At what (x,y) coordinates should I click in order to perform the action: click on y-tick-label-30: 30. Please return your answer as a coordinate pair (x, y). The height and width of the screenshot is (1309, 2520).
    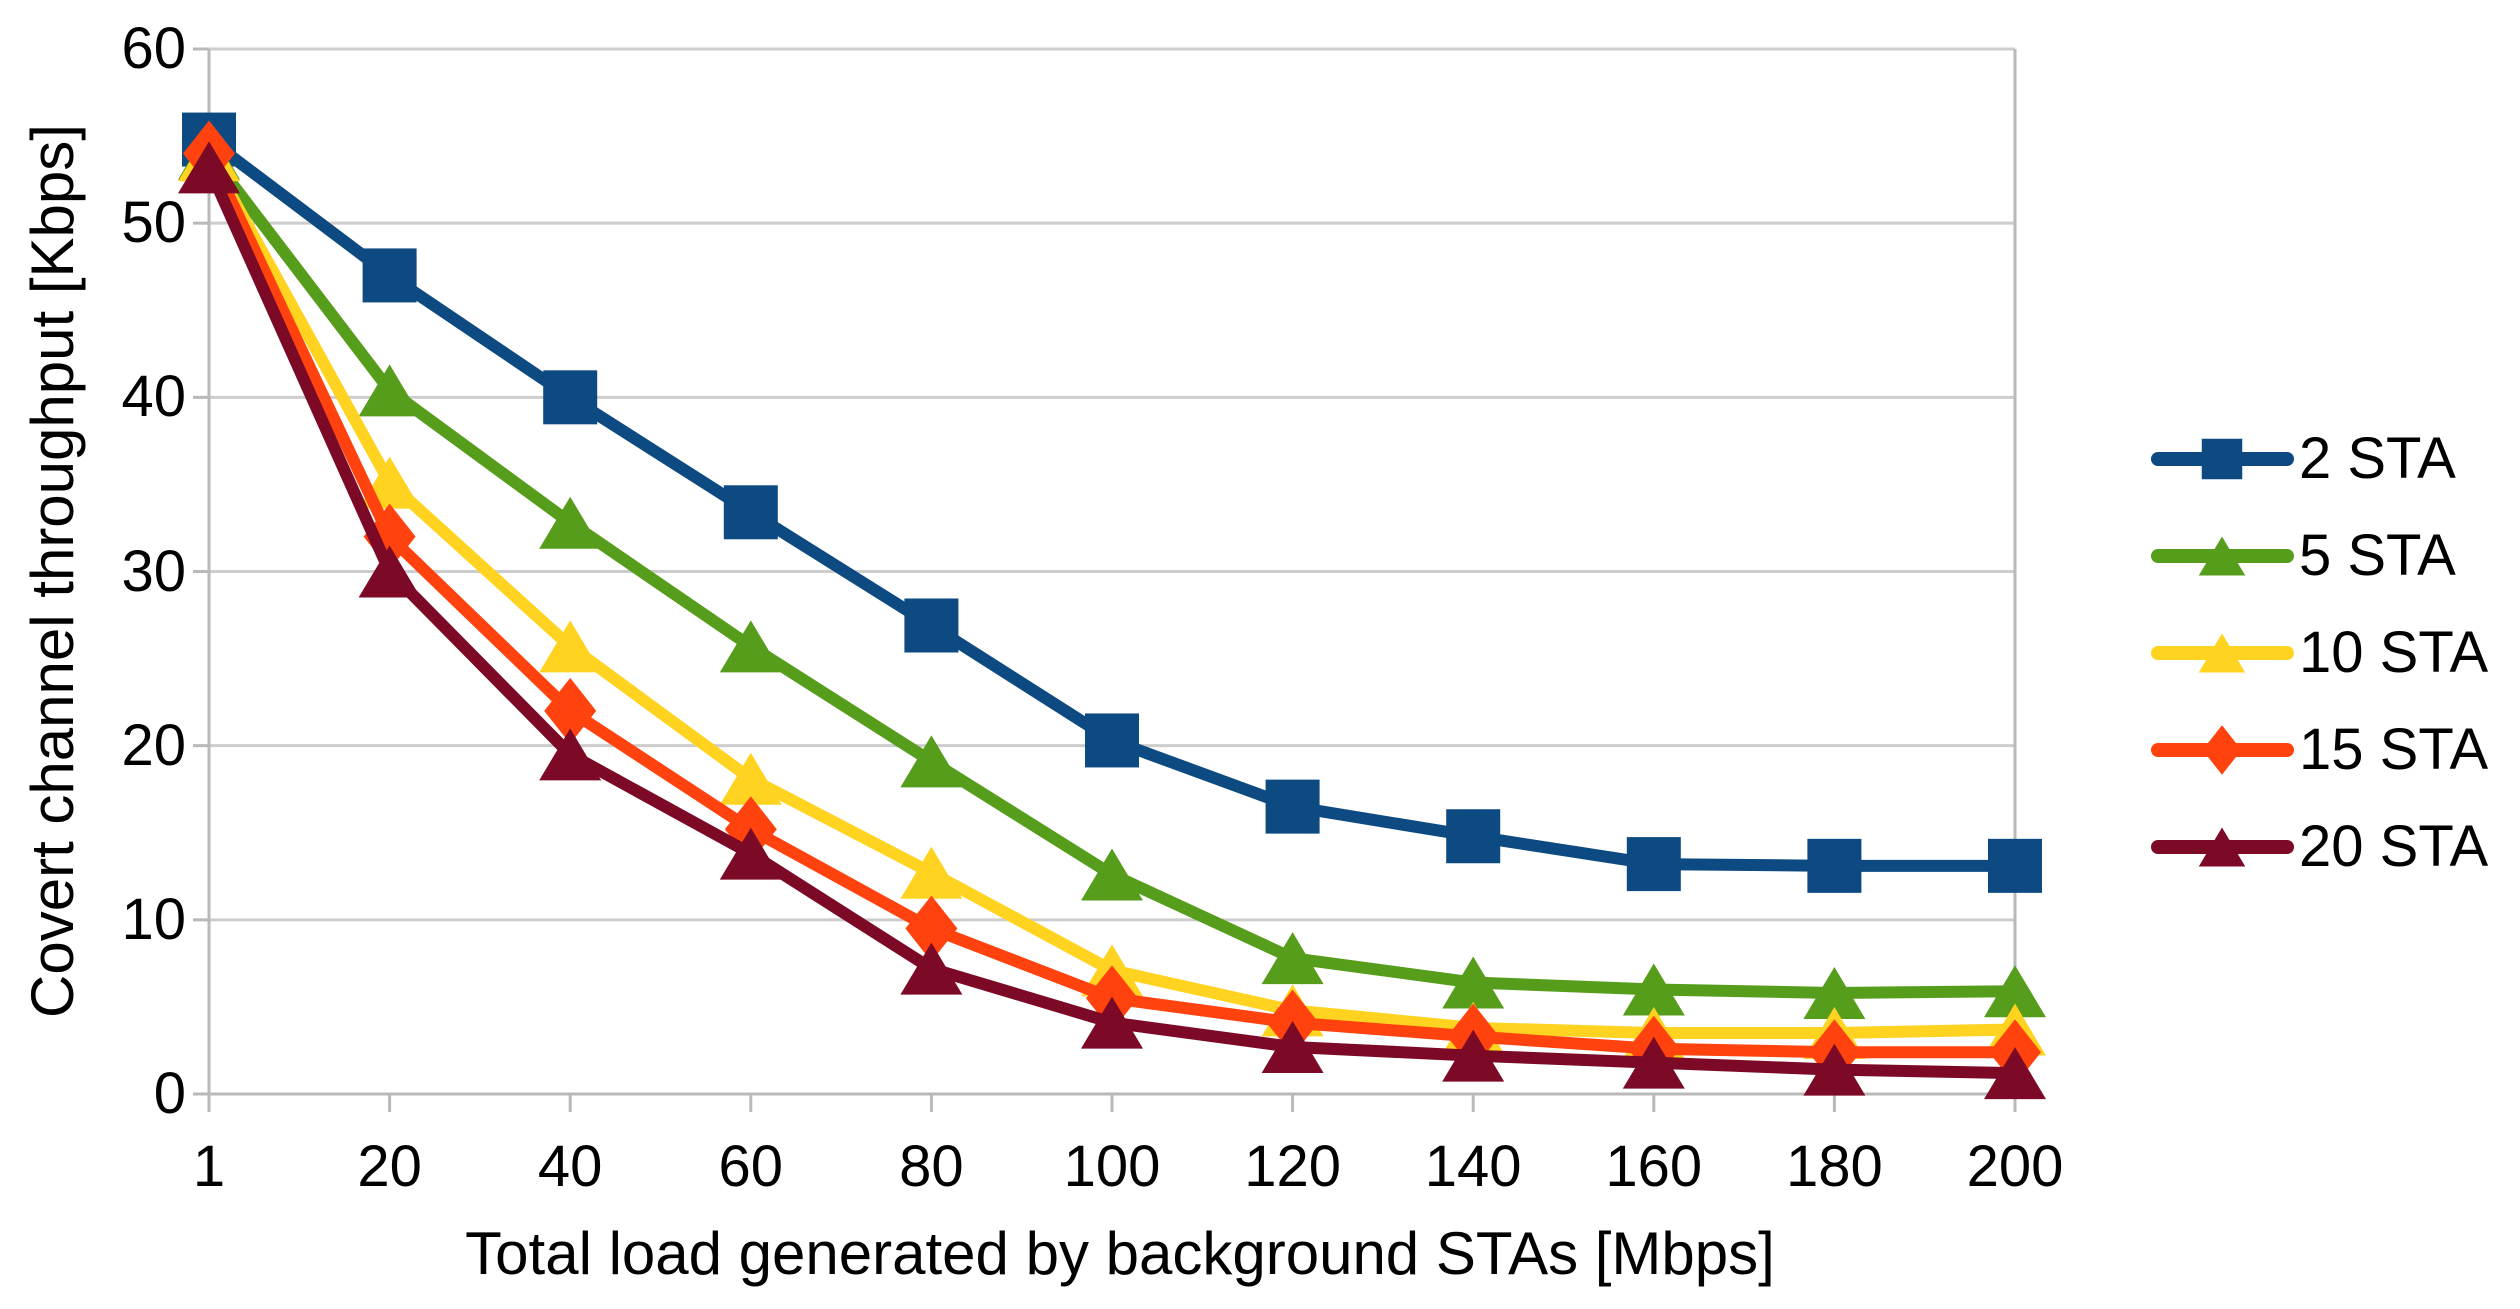
    Looking at the image, I should click on (153, 571).